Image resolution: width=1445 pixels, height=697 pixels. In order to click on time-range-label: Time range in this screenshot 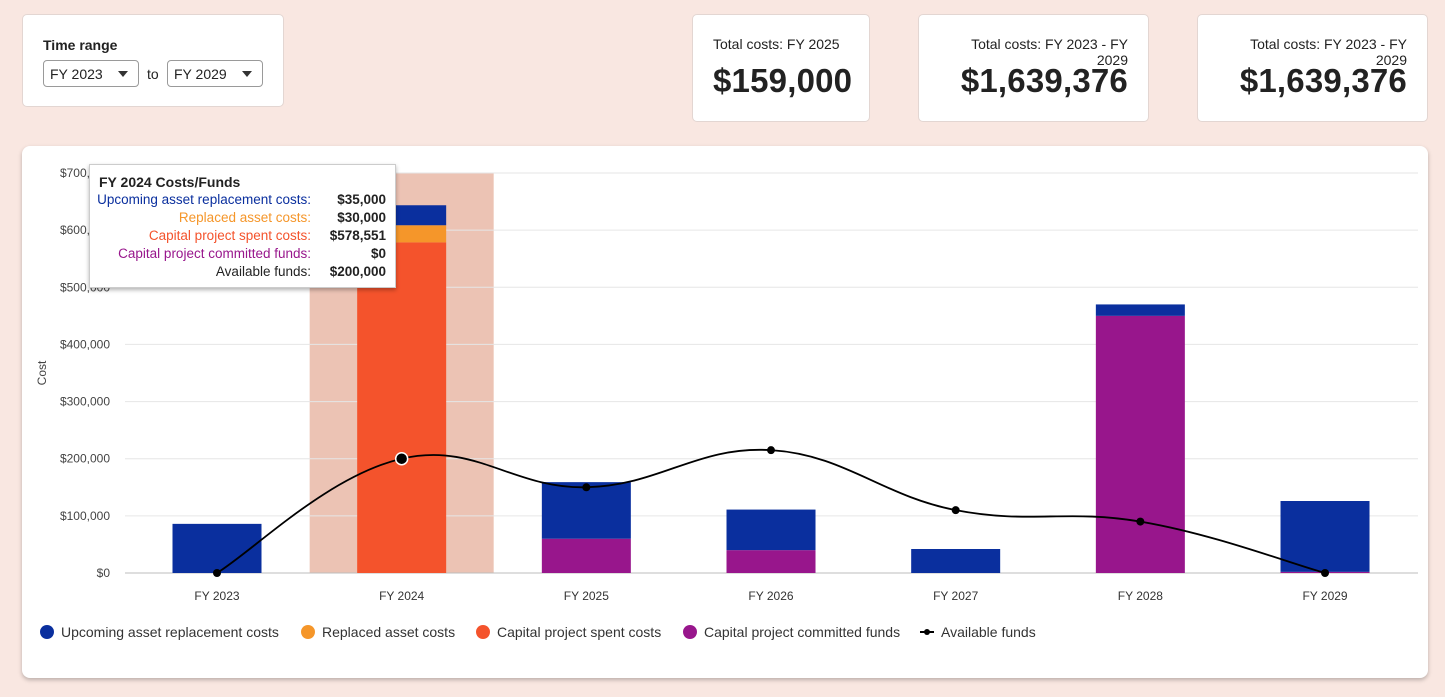, I will do `click(80, 45)`.